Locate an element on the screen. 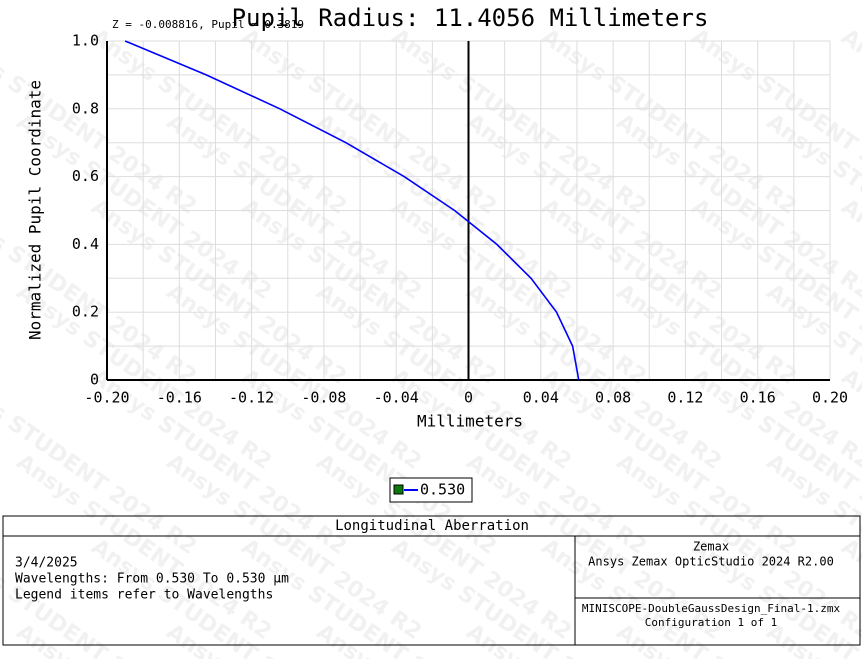  y-axis-label: Normalized Pupil Coordinate is located at coordinates (35, 210).